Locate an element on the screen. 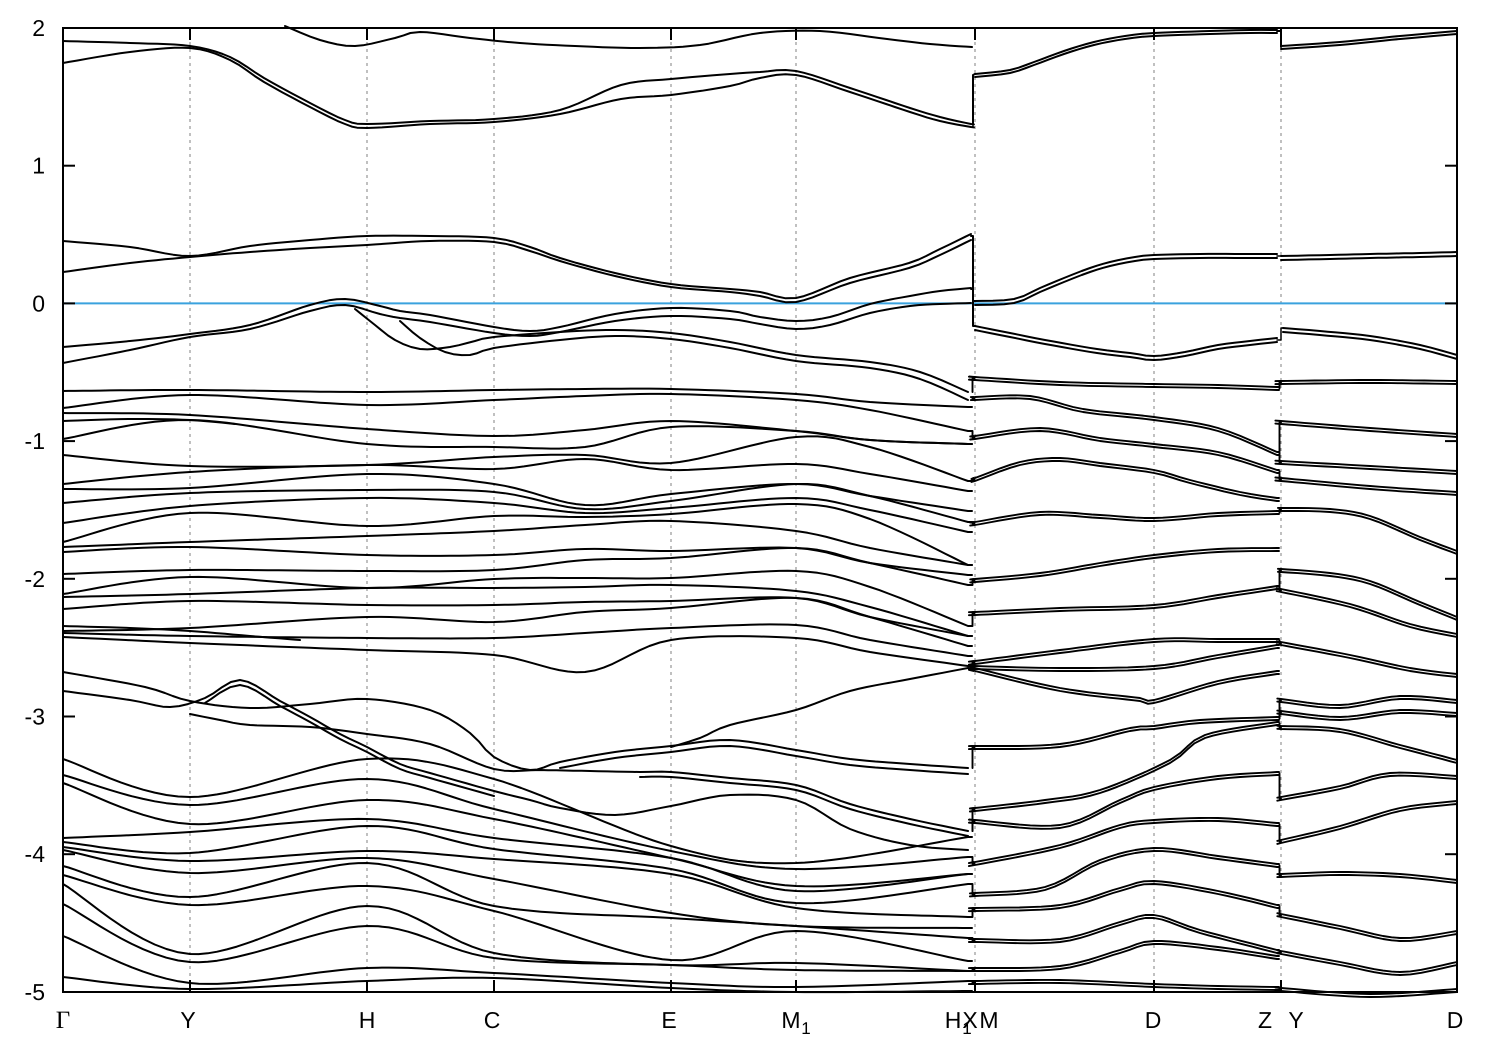 This screenshot has width=1500, height=1055. svg-text: -1 is located at coordinates (35, 441).